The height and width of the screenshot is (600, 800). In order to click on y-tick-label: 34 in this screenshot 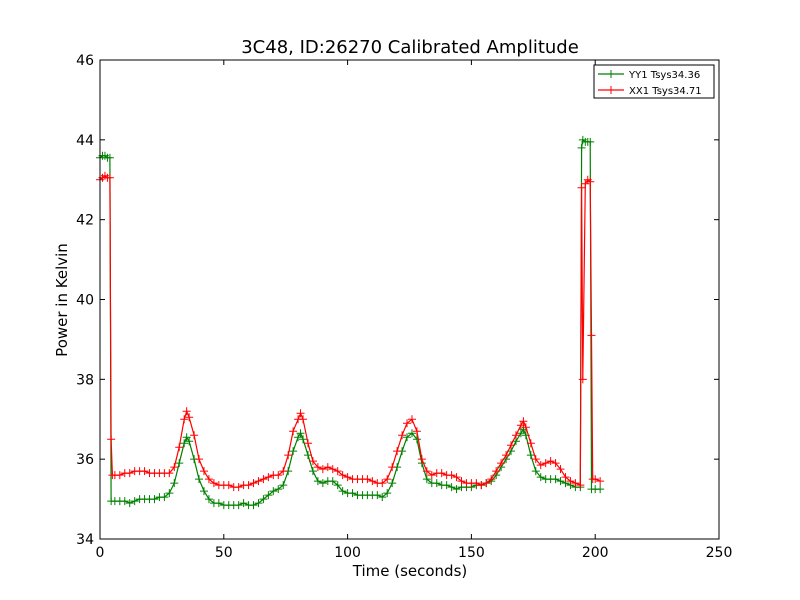, I will do `click(85, 540)`.